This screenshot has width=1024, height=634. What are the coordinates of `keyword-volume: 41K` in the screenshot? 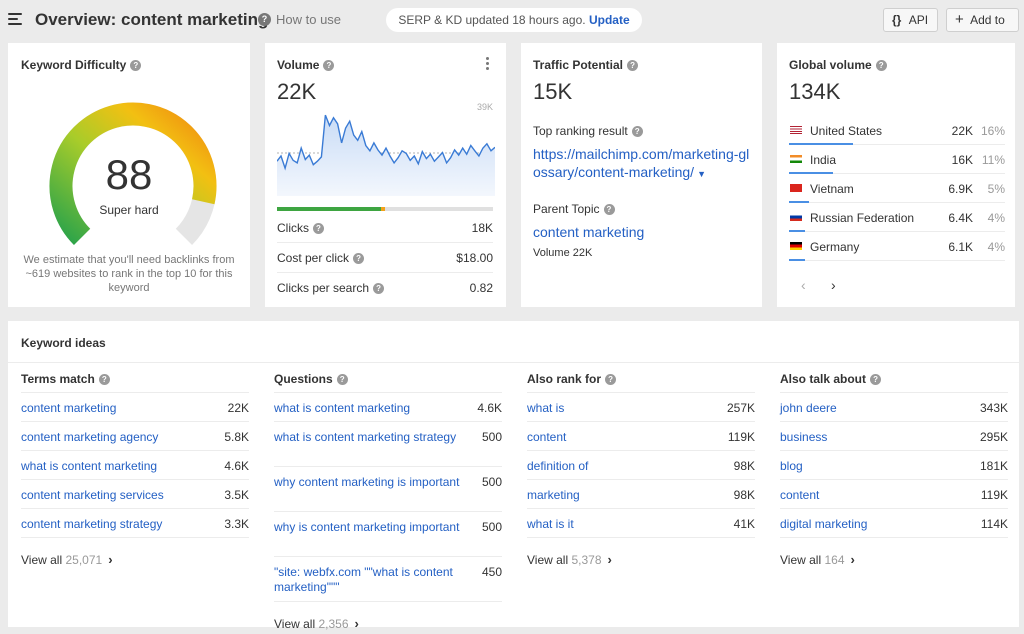 It's located at (744, 524).